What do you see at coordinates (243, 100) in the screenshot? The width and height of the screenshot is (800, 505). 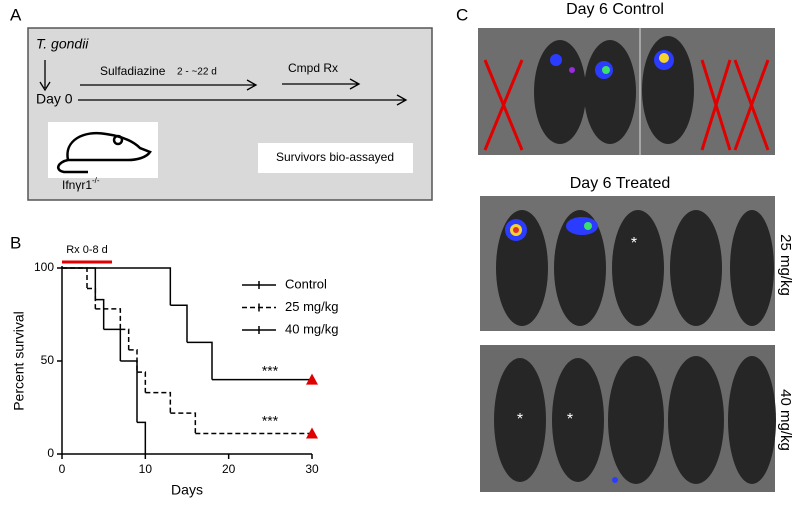 I see `timeline` at bounding box center [243, 100].